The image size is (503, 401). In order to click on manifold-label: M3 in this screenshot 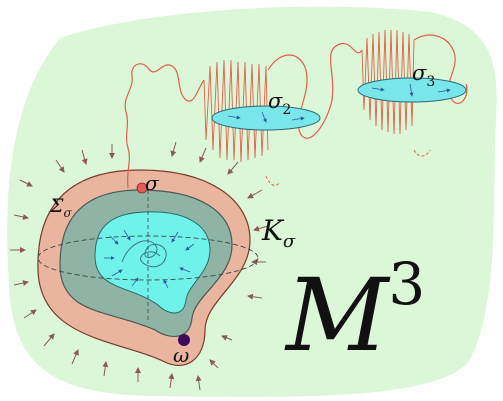, I will do `click(354, 312)`.